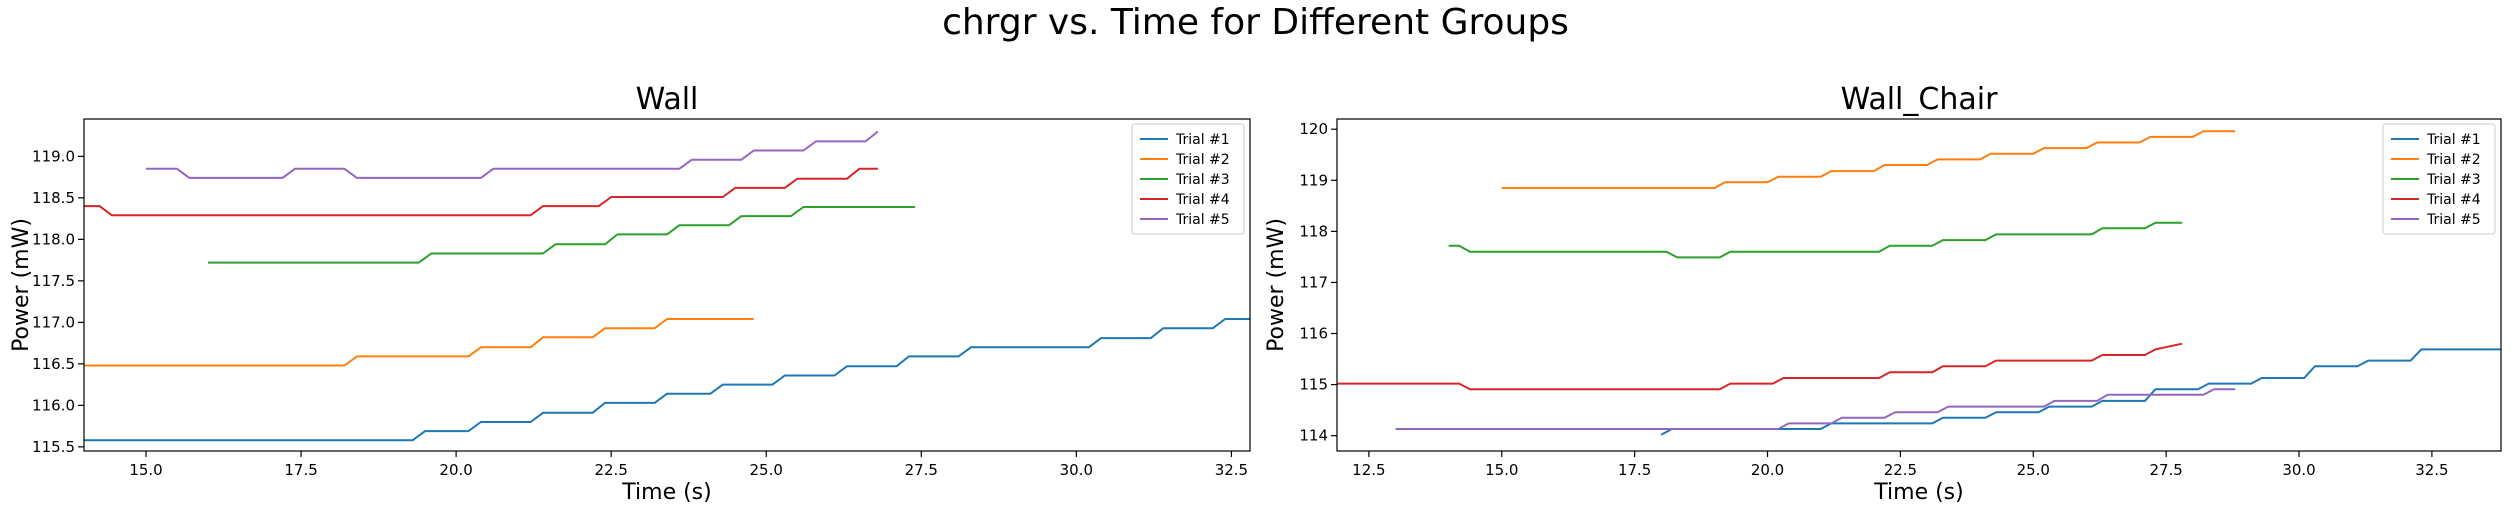  I want to click on y-tick-label: 119.0, so click(53, 156).